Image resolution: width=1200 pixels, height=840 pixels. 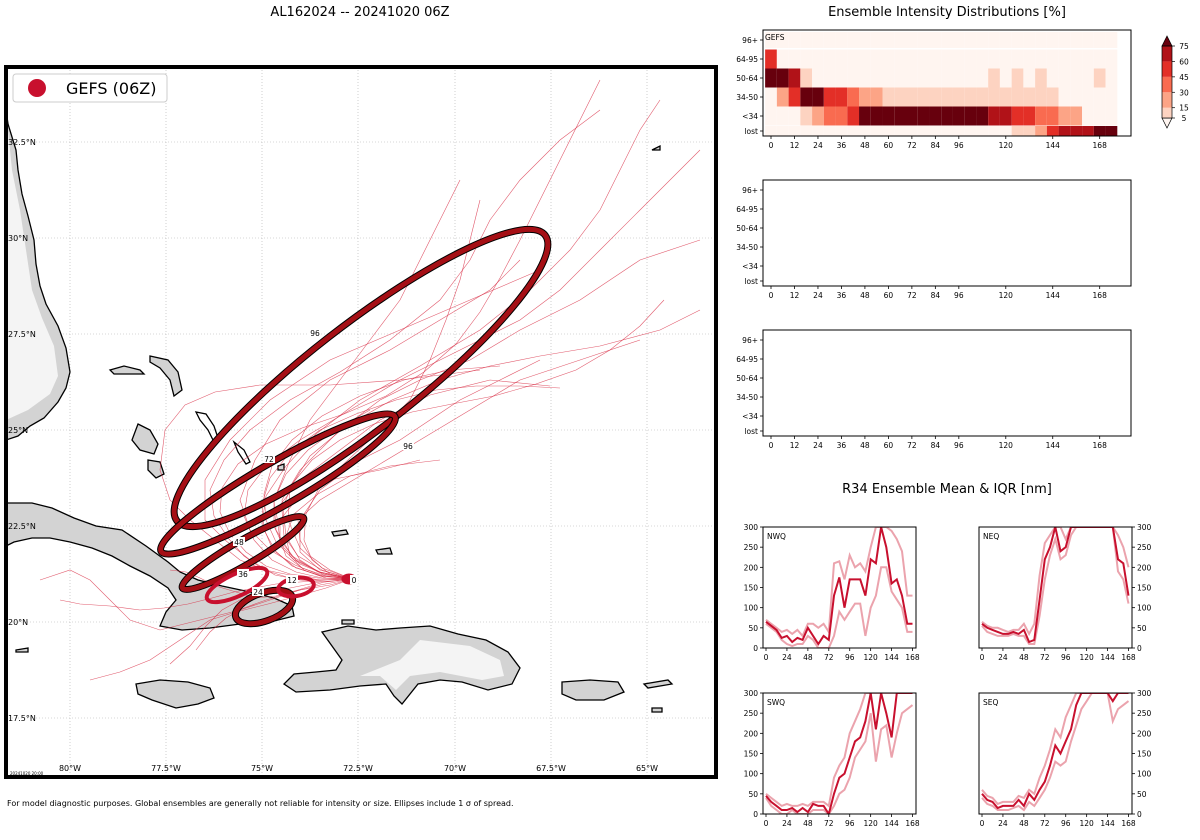 What do you see at coordinates (795, 445) in the screenshot?
I see `x-tick-label: 12` at bounding box center [795, 445].